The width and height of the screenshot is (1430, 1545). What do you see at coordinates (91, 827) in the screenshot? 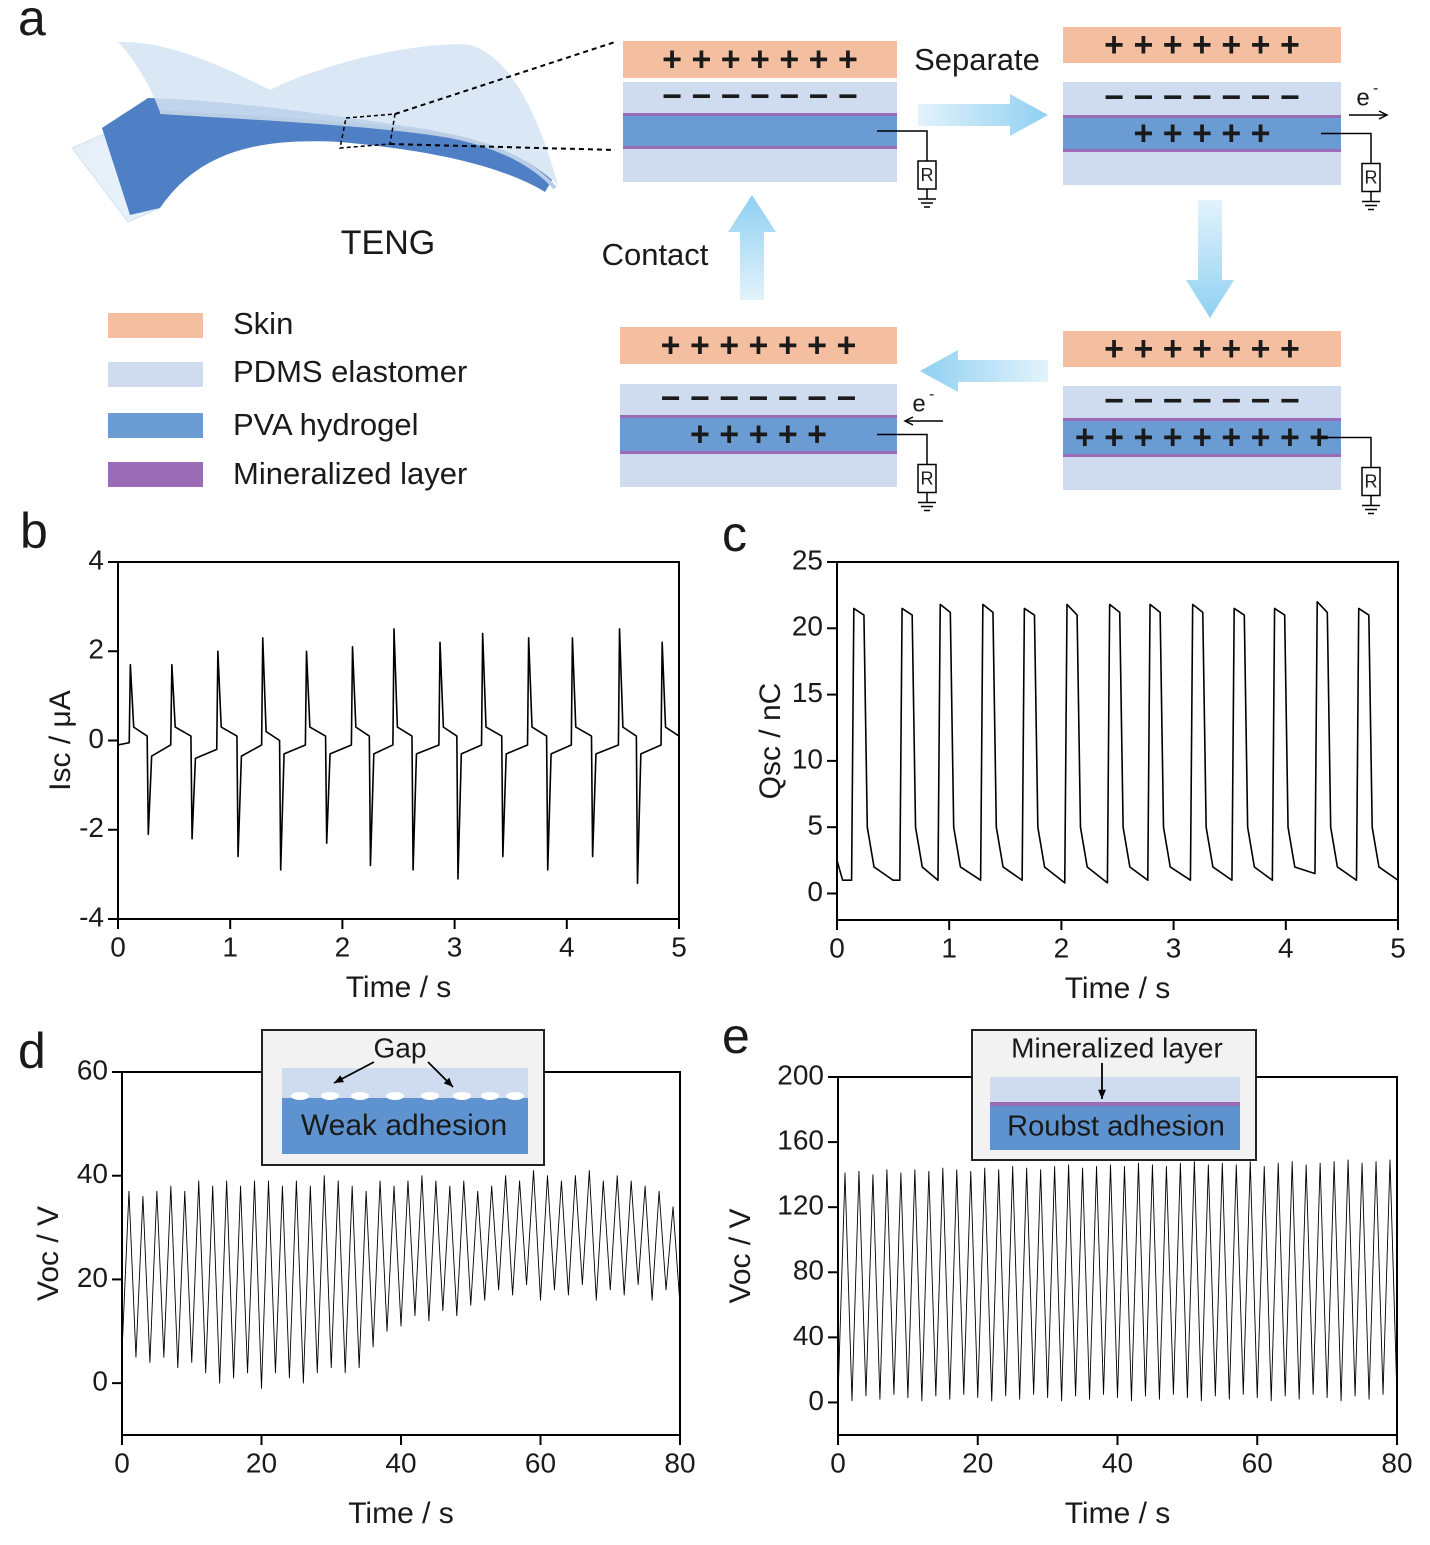
I see `y-tick-label: -2` at bounding box center [91, 827].